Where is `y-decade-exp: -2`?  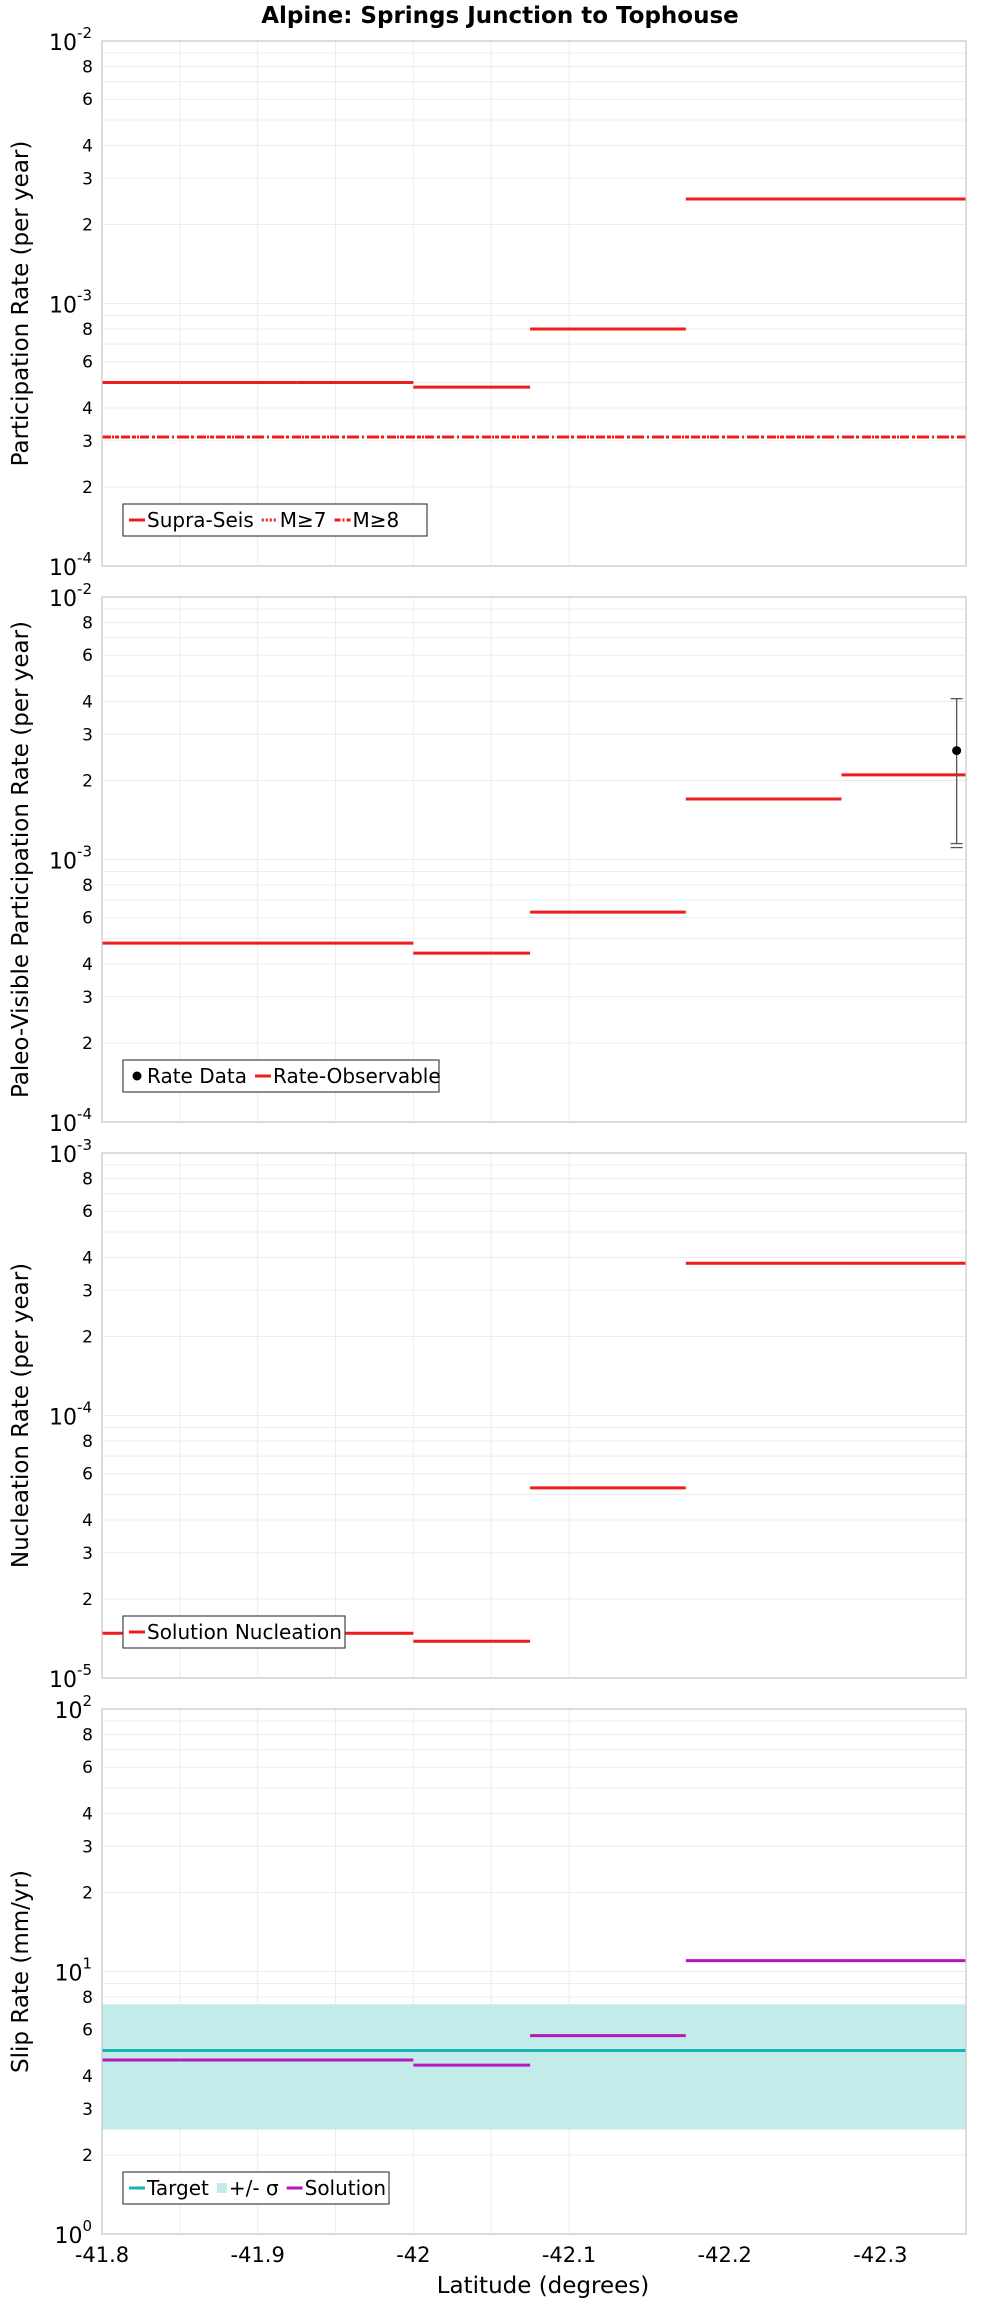 y-decade-exp: -2 is located at coordinates (84, 589).